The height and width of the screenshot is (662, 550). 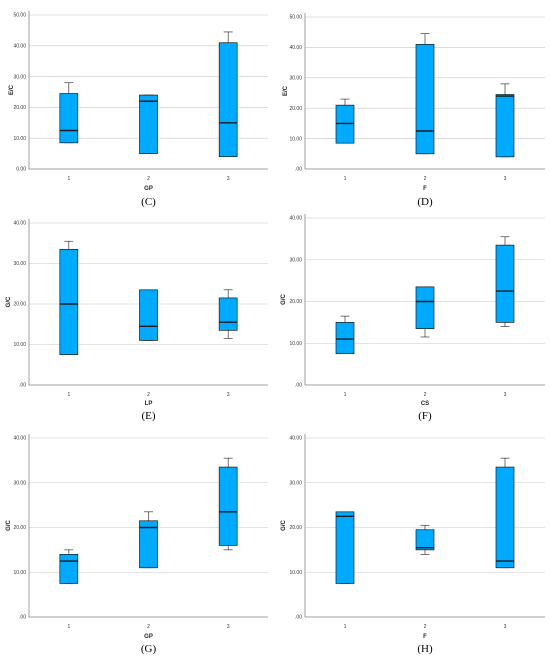 What do you see at coordinates (138, 109) in the screenshot?
I see `panel-c: 0.00 10.00 20.00 30.00 40.00 50.00 1 2 3 GP E/C (C)` at bounding box center [138, 109].